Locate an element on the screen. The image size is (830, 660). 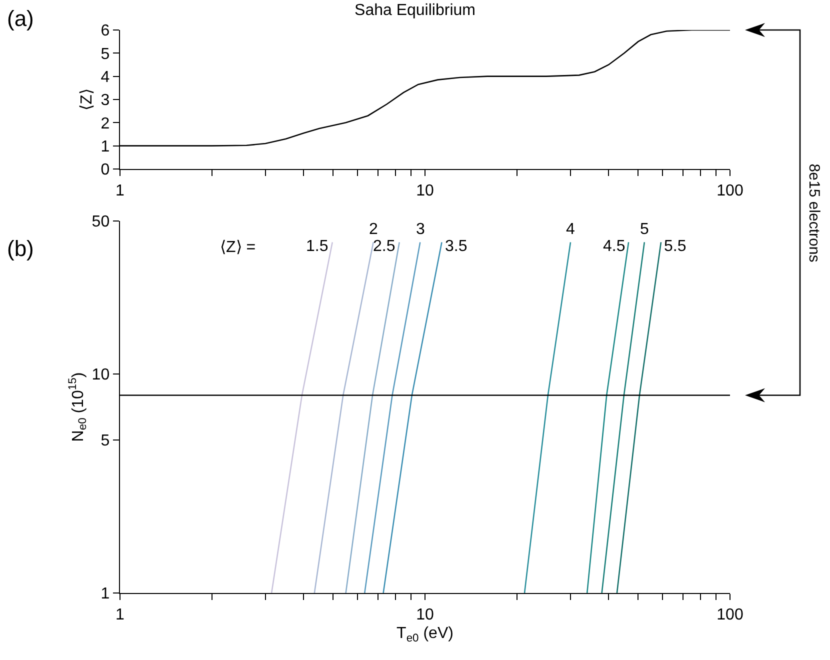
annotation: ⟨Z⟩ = is located at coordinates (238, 247).